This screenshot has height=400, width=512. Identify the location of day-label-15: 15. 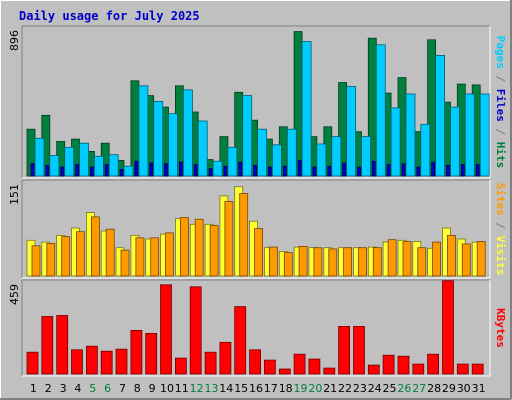
(241, 388).